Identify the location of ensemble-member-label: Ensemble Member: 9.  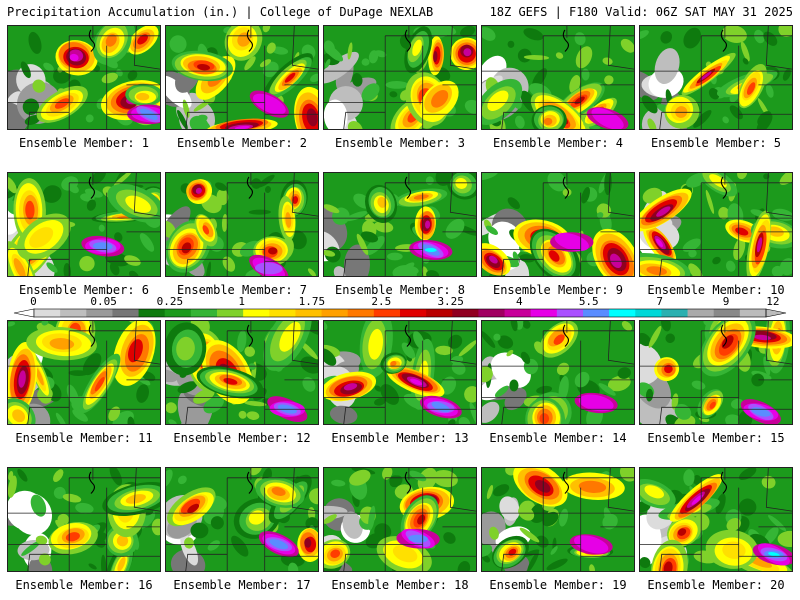
(558, 290).